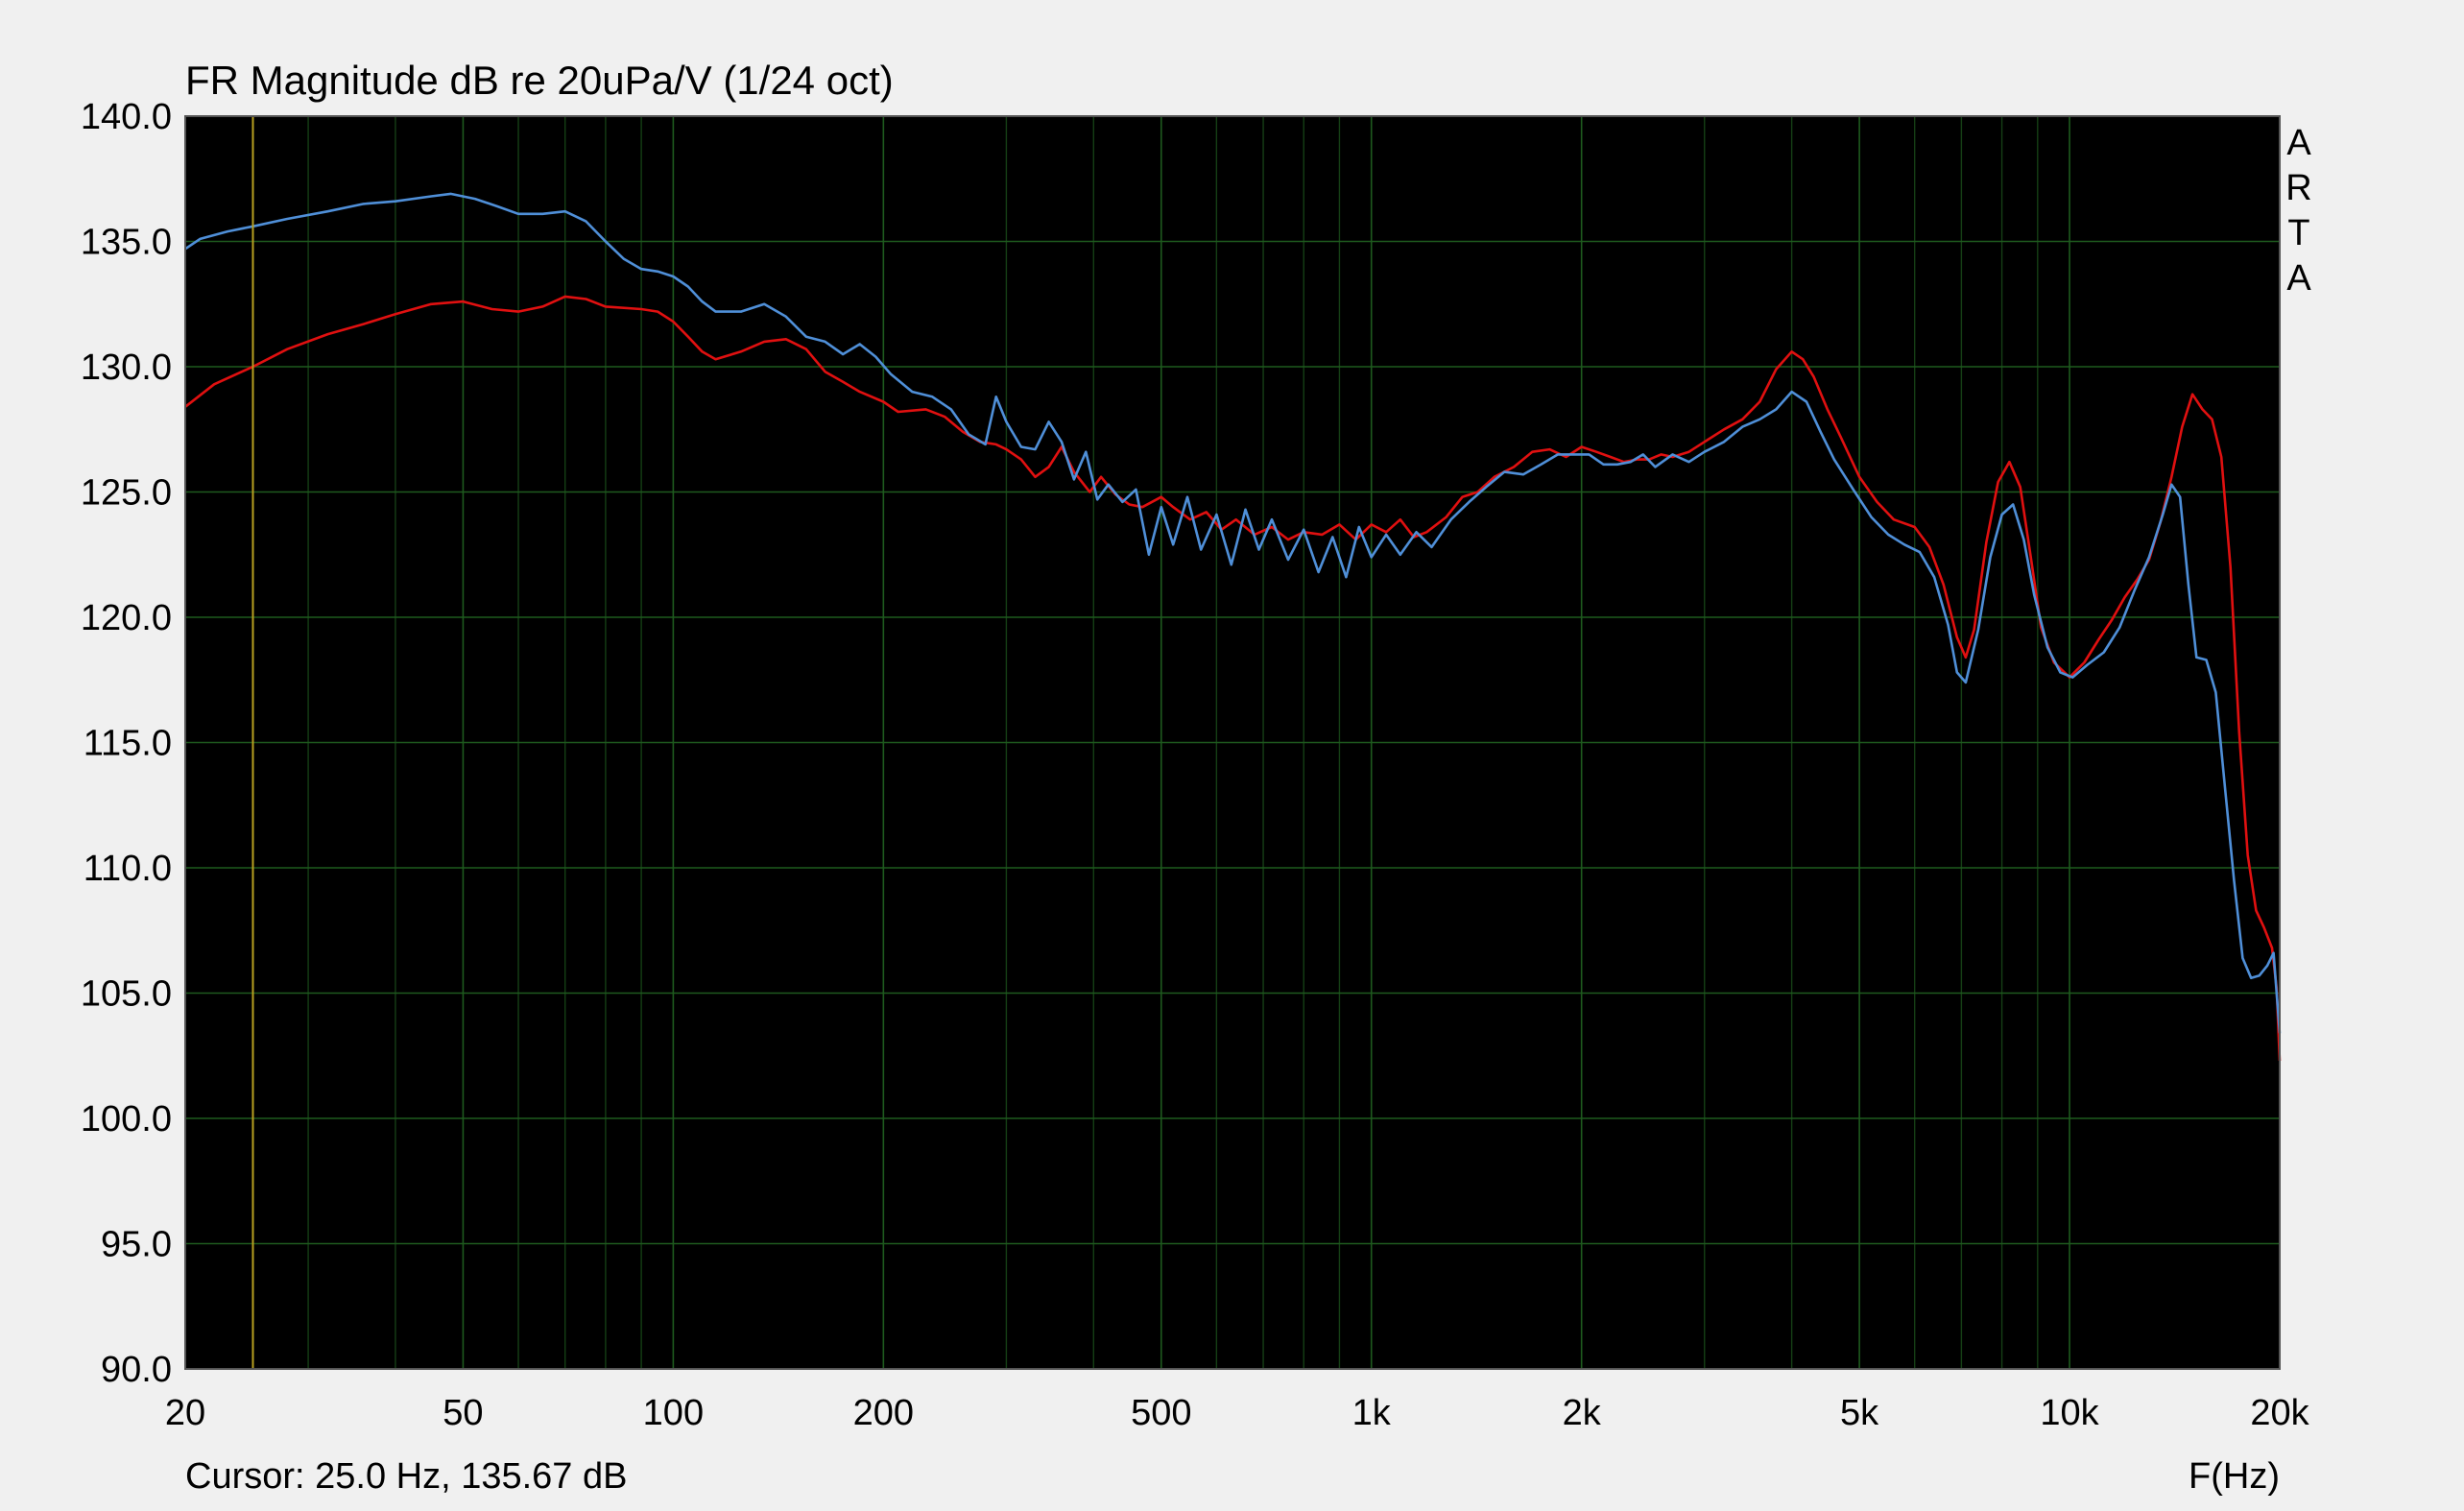 This screenshot has width=2464, height=1511. I want to click on y-tick-label: 125.0, so click(126, 494).